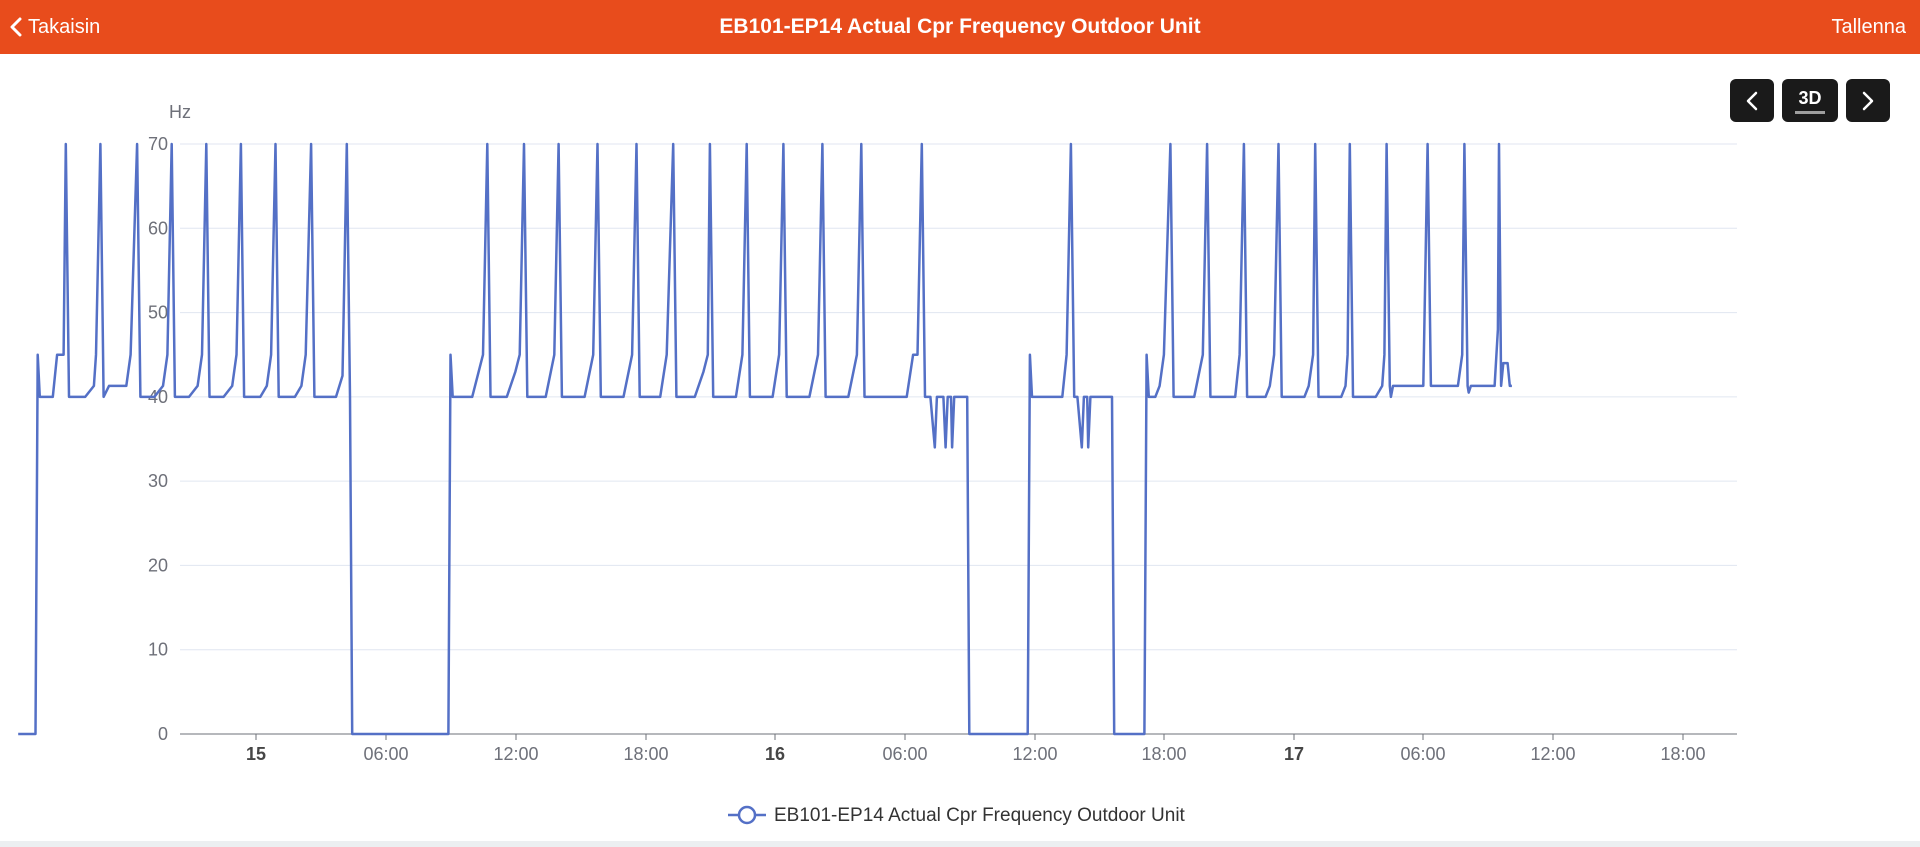 This screenshot has width=1920, height=847. Describe the element at coordinates (1810, 112) in the screenshot. I see `range-underline` at that location.